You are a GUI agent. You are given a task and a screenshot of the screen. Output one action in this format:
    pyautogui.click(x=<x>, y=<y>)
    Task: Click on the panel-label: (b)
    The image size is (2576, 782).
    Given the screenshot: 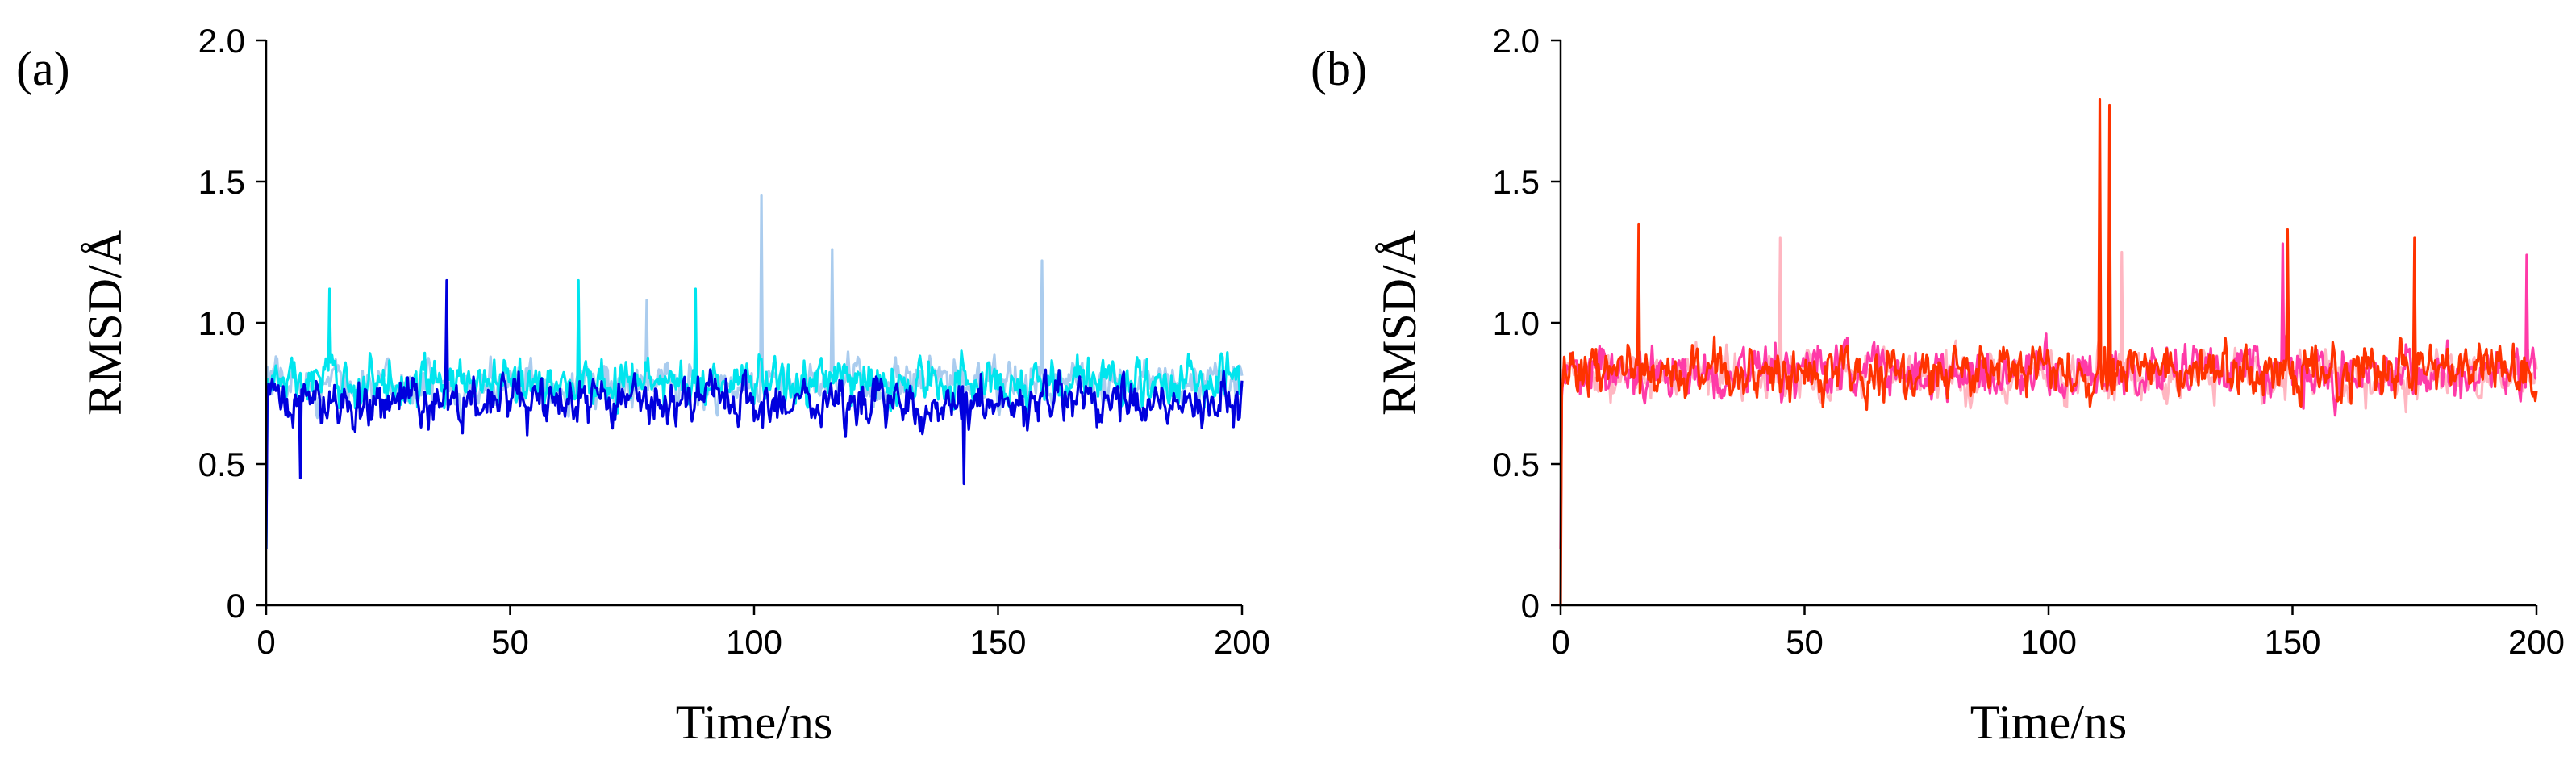 What is the action you would take?
    pyautogui.click(x=1339, y=68)
    